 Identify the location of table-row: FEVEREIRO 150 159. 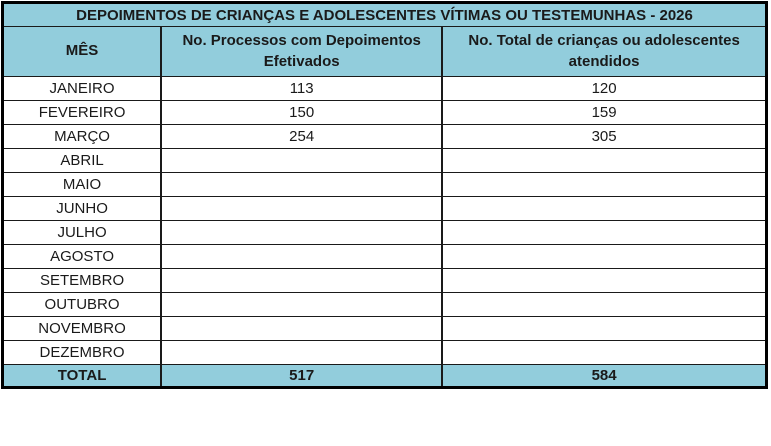
(384, 112).